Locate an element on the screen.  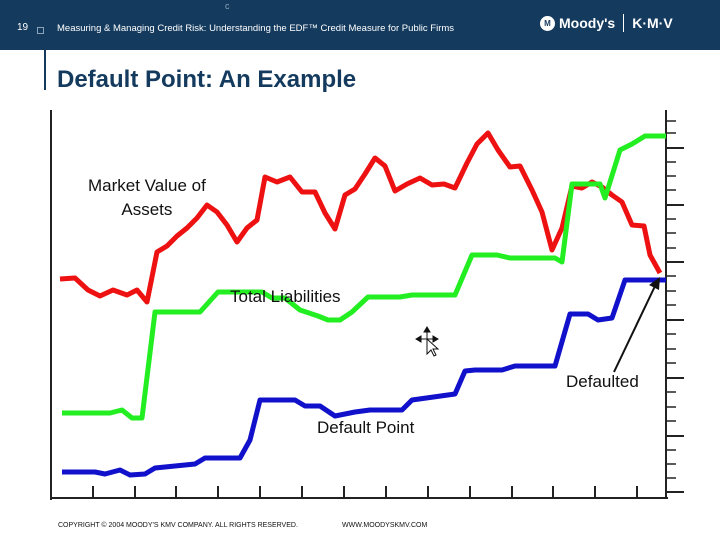
moodys-kmv-logo: M Moody's K·M·V is located at coordinates (606, 23).